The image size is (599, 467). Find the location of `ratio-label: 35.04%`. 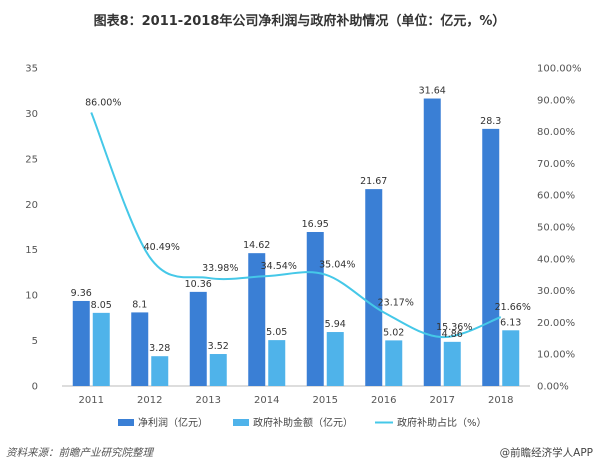

ratio-label: 35.04% is located at coordinates (337, 265).